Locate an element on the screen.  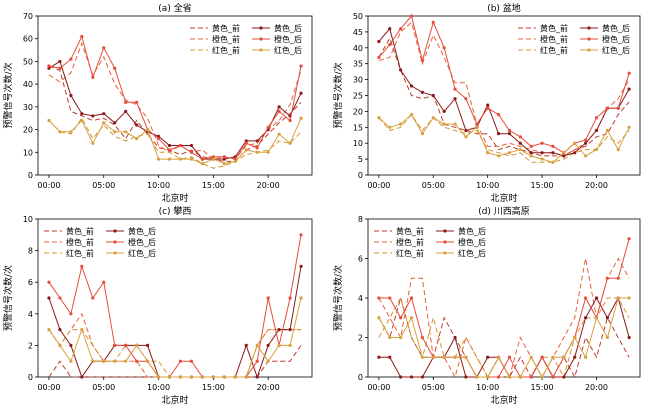
y-tick-label: 6 is located at coordinates (30, 282).